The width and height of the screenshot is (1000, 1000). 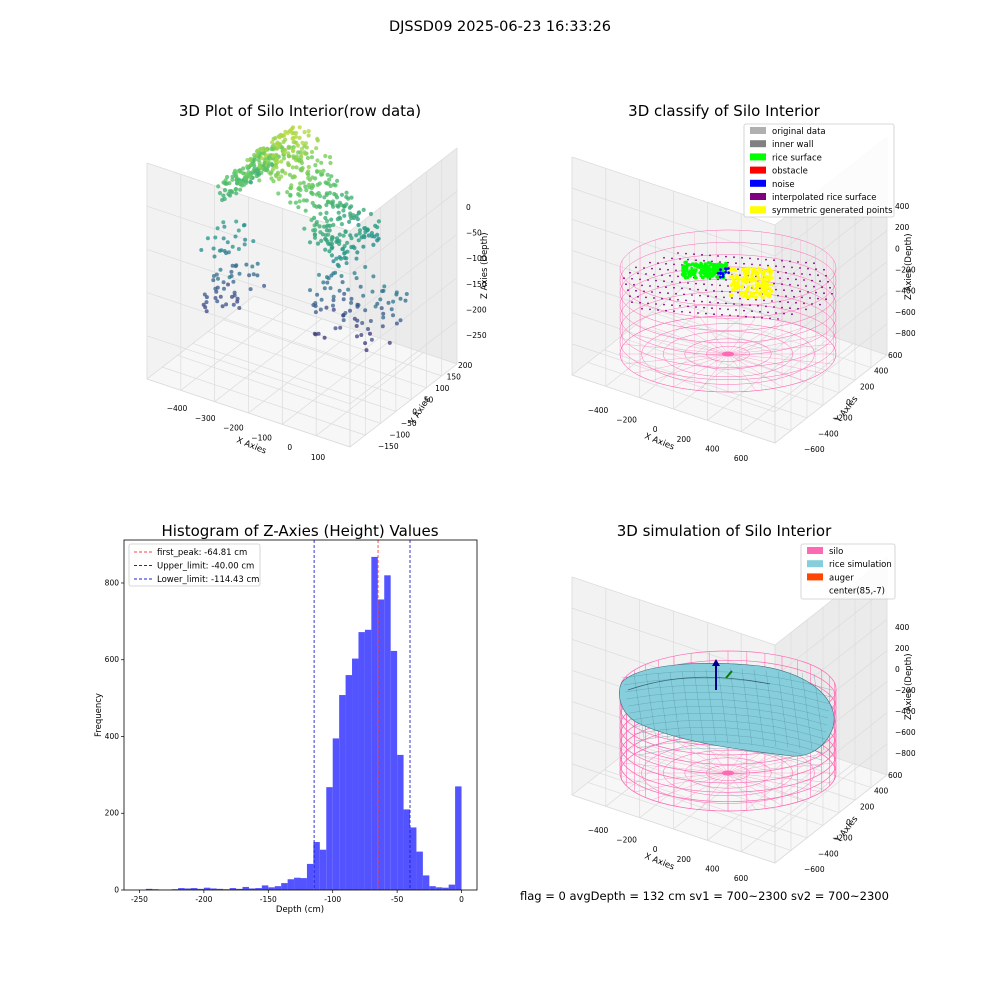 What do you see at coordinates (729, 785) in the screenshot?
I see `sim-grid-x` at bounding box center [729, 785].